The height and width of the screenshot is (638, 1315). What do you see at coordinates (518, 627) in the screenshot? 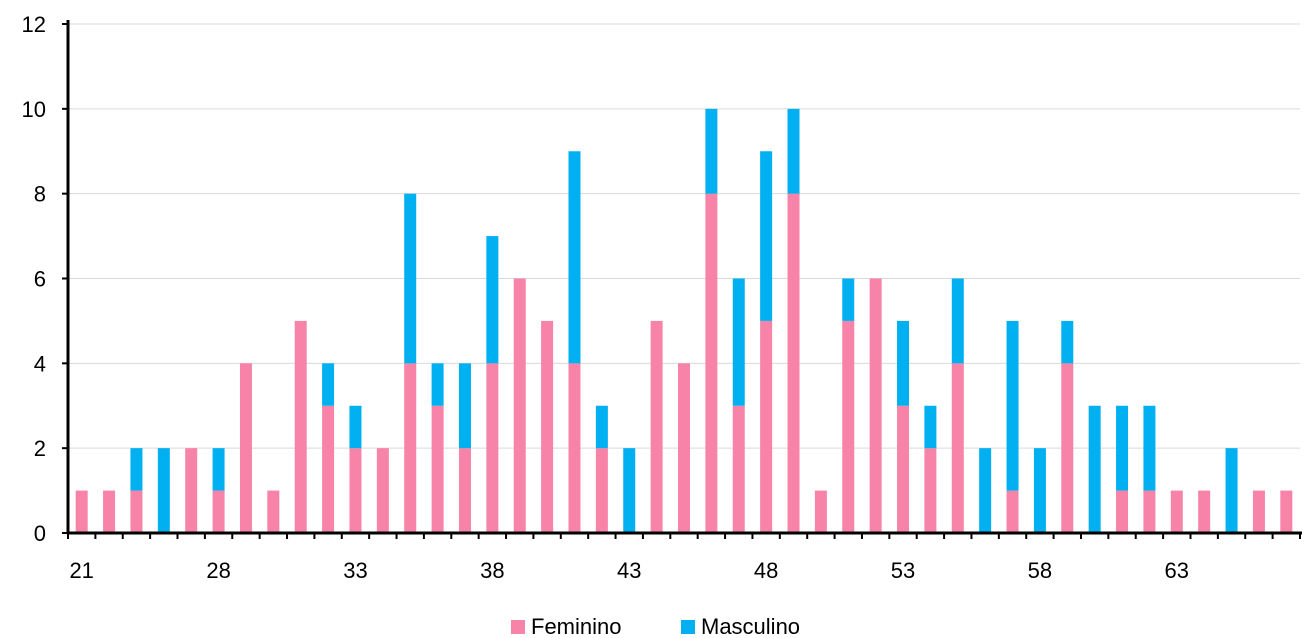
I see `legend-swatch-feminino` at bounding box center [518, 627].